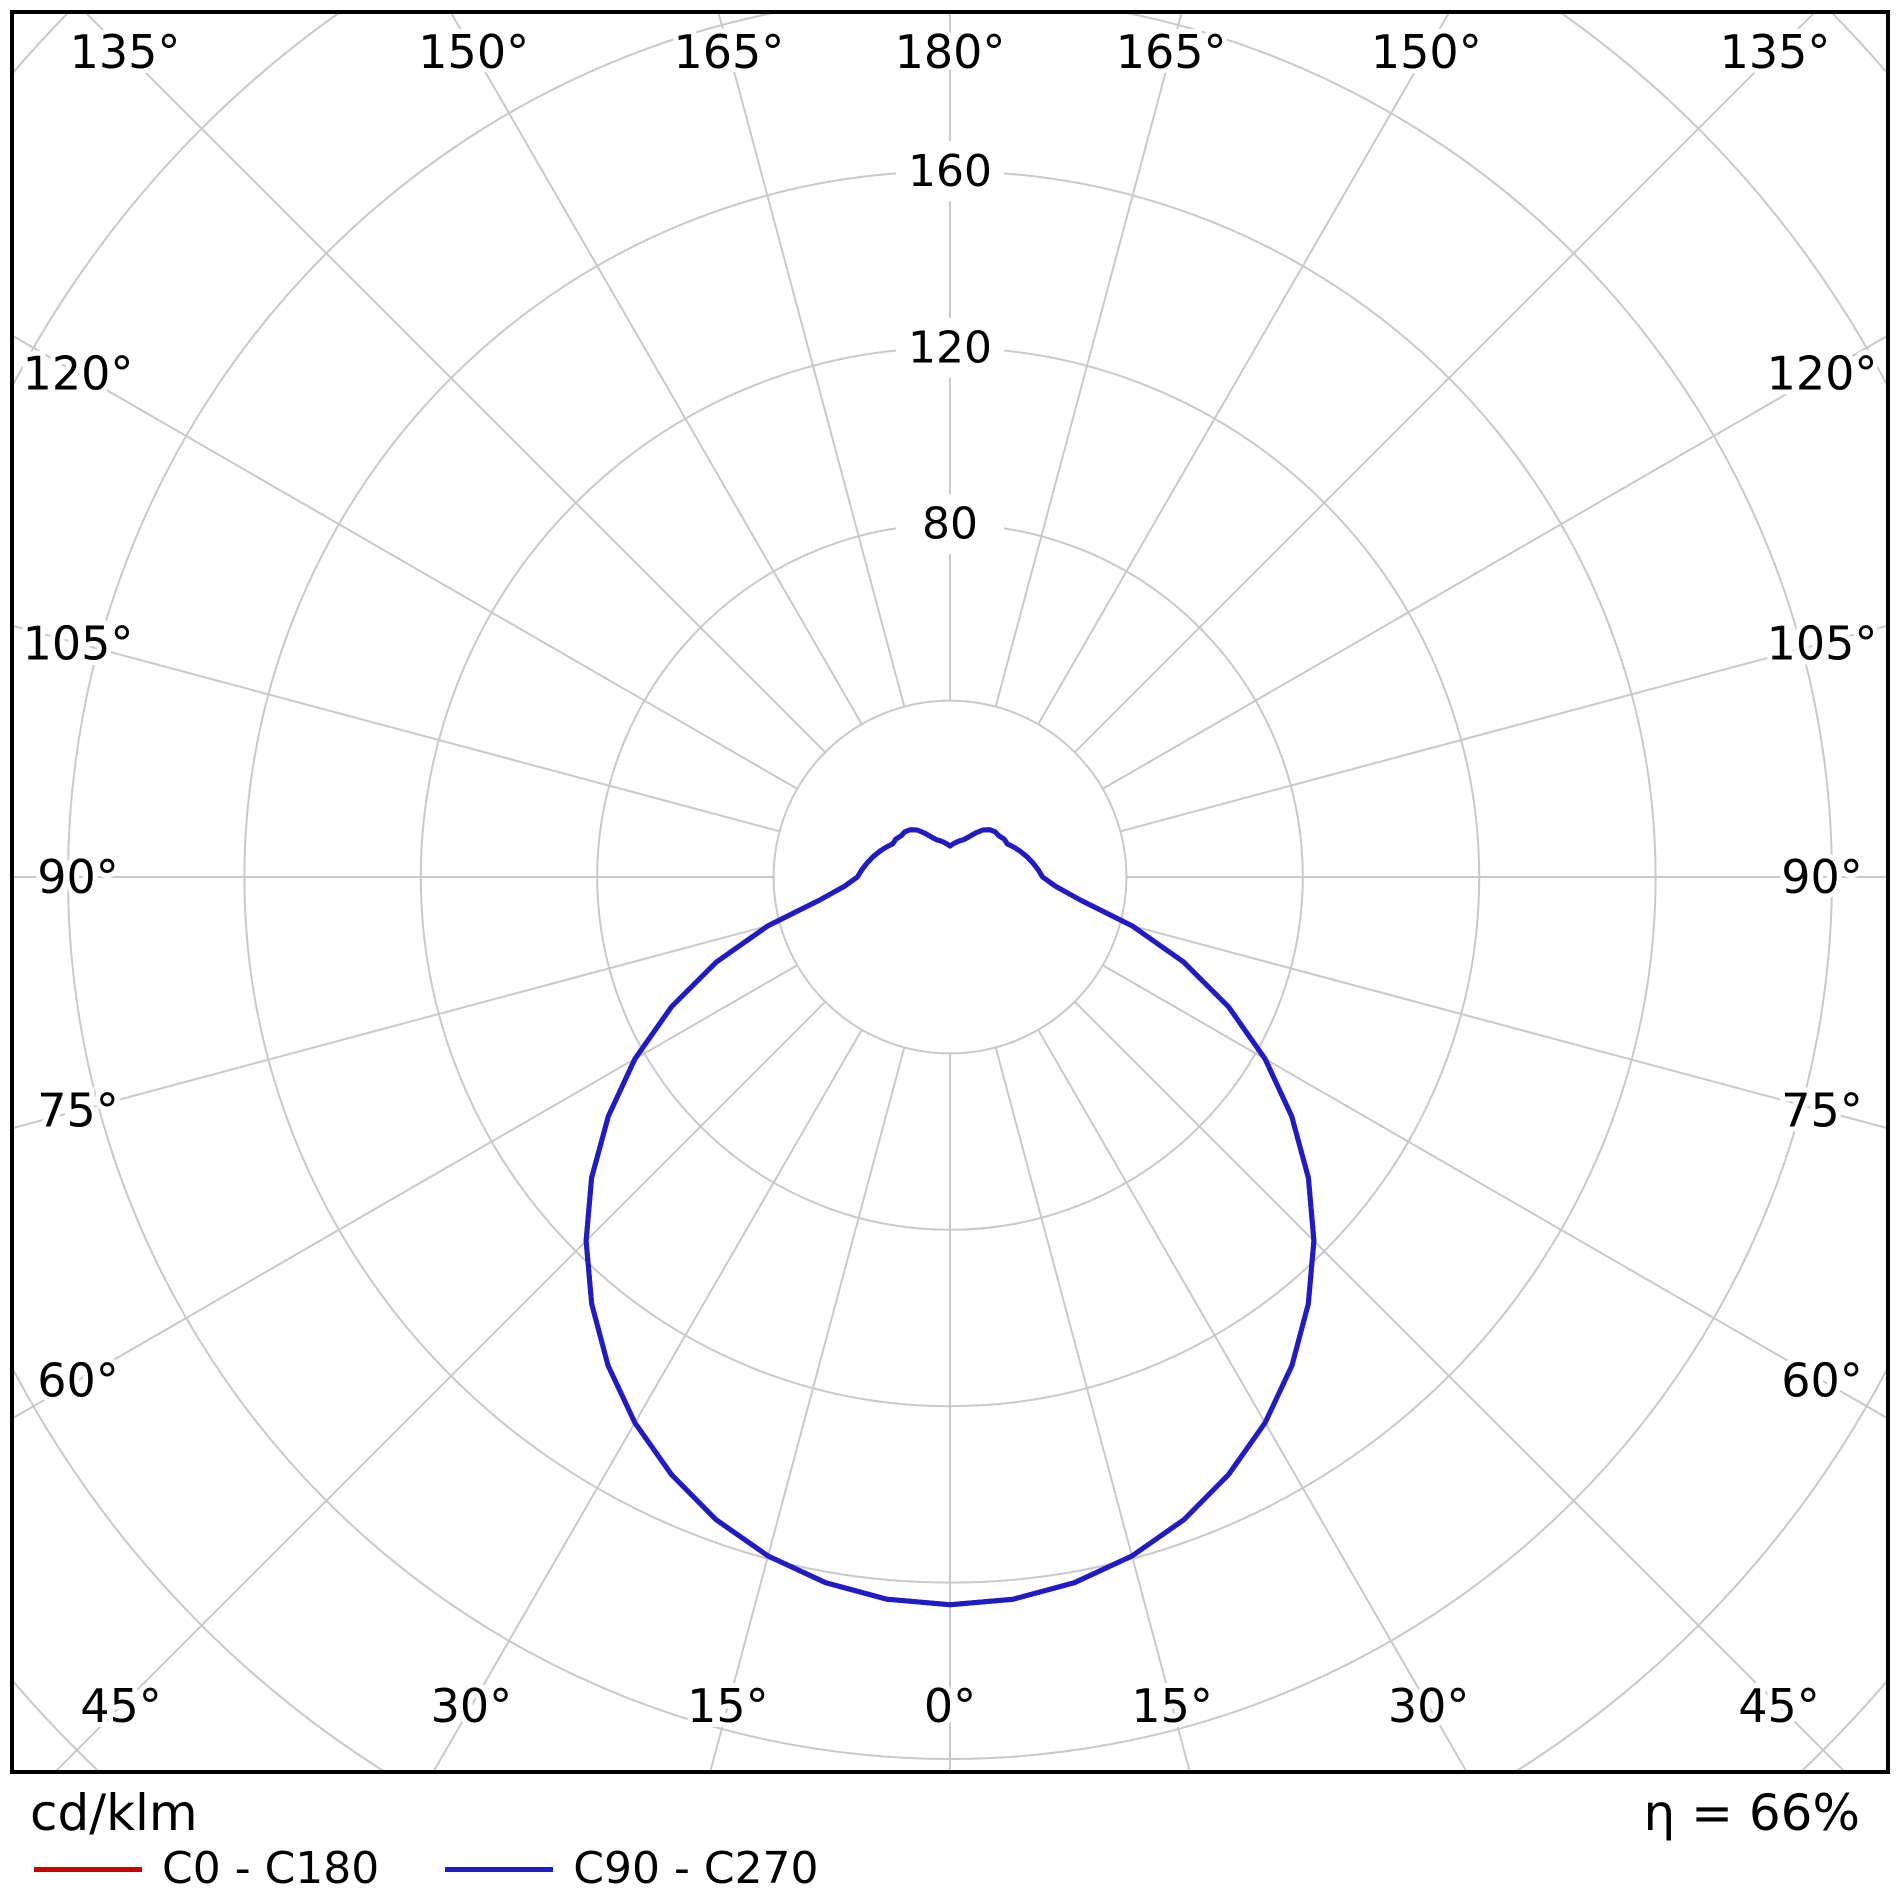  Describe the element at coordinates (647, 1400) in the screenshot. I see `grid-spoke-330deg` at that location.